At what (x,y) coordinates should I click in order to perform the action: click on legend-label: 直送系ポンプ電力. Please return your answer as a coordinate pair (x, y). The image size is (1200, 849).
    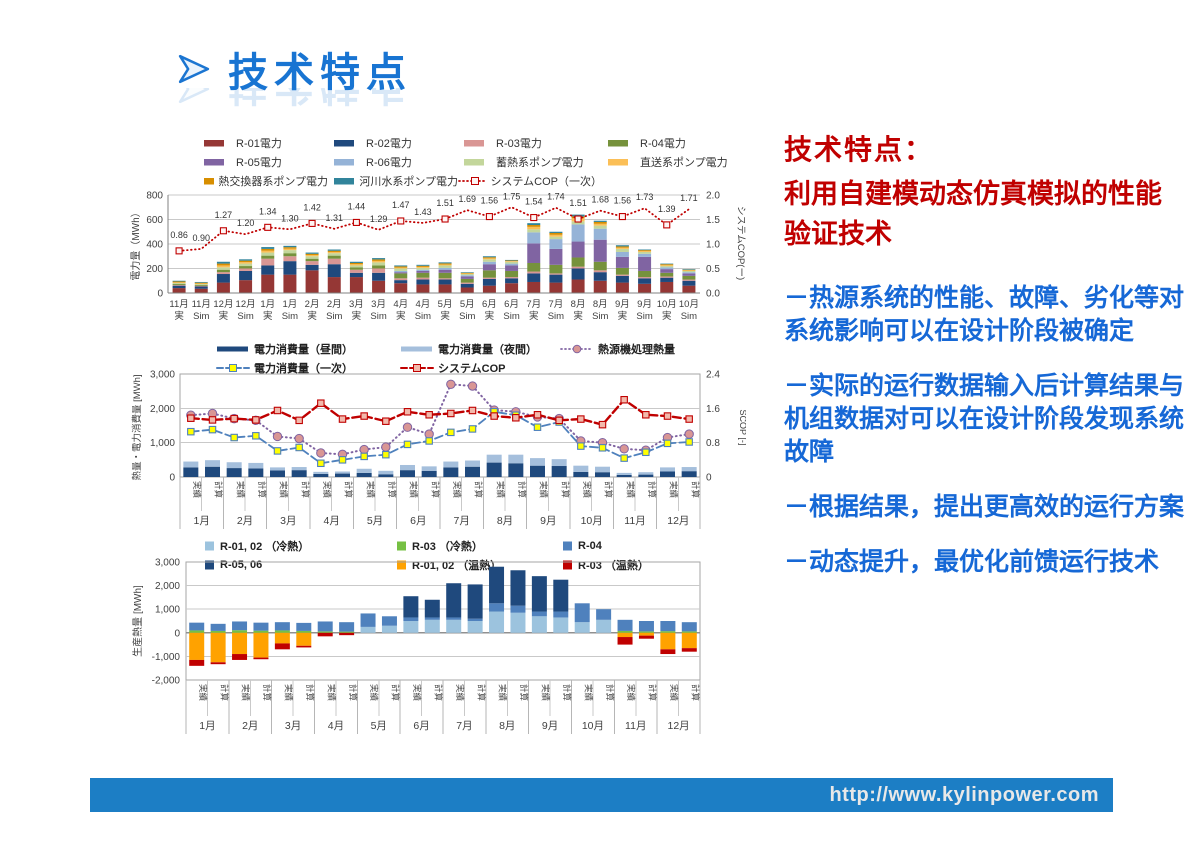
    Looking at the image, I should click on (684, 163).